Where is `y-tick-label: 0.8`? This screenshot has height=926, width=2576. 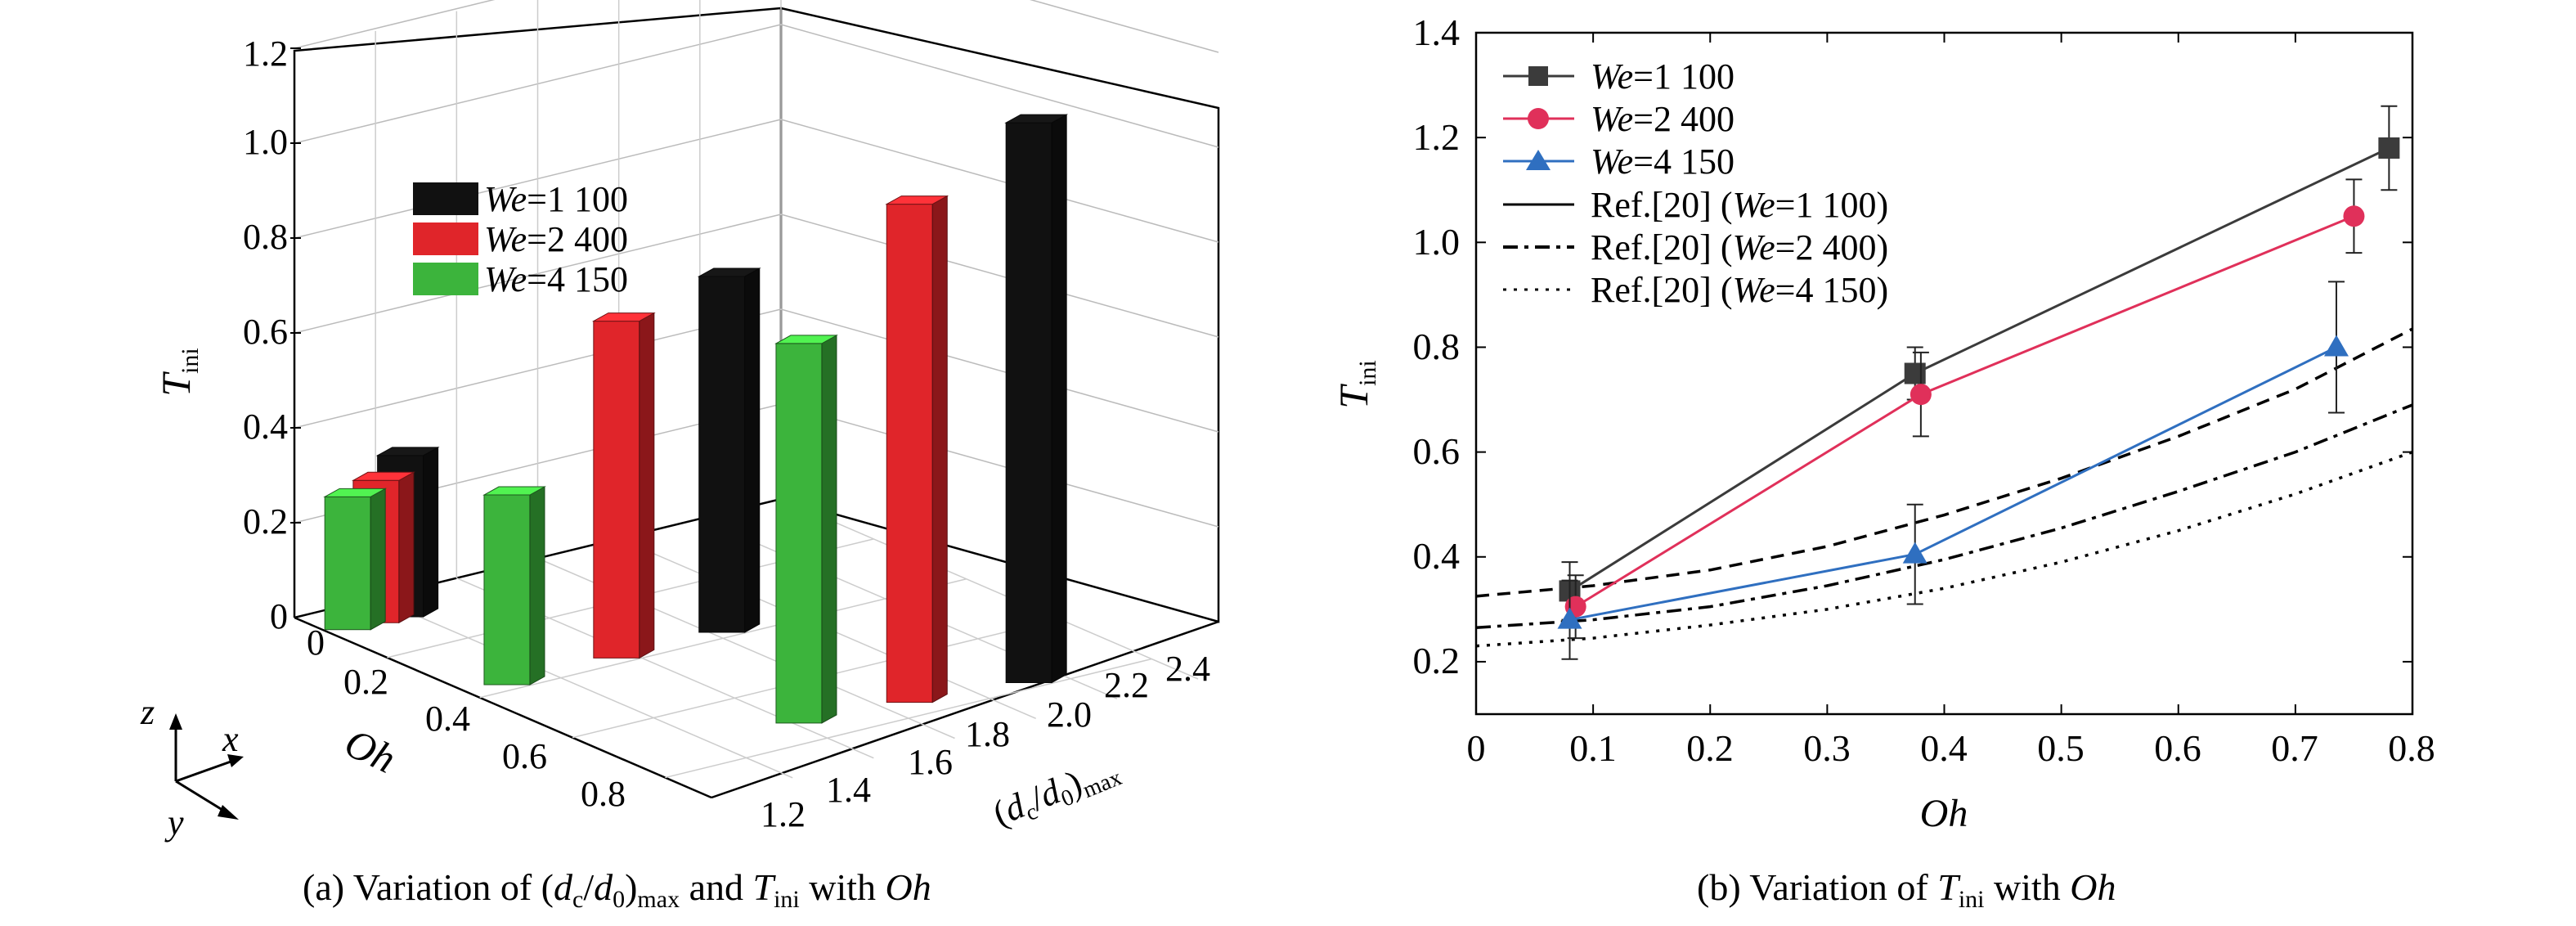 y-tick-label: 0.8 is located at coordinates (1437, 347).